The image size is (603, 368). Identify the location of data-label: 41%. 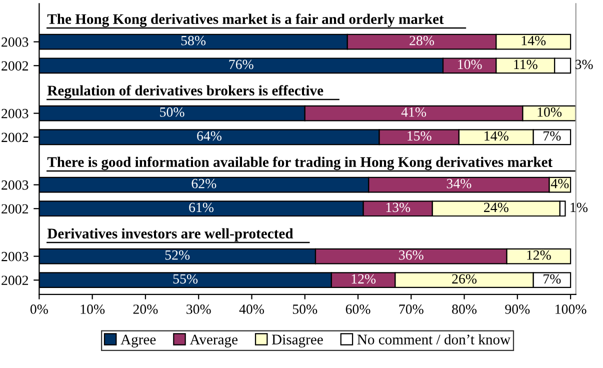
(413, 112).